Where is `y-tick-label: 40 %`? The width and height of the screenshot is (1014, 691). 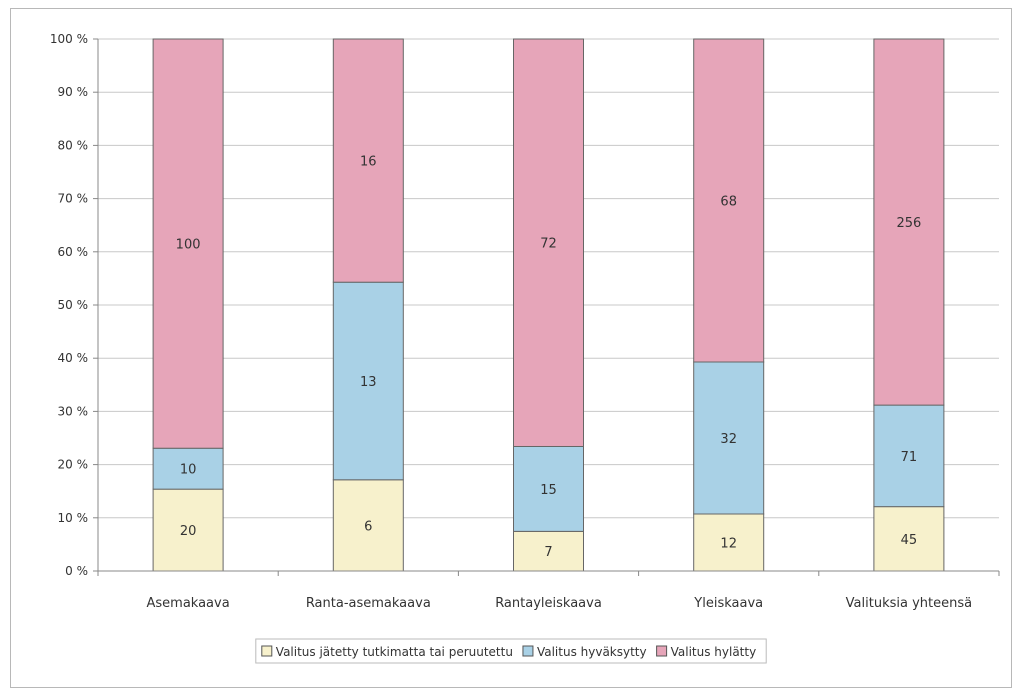
y-tick-label: 40 % is located at coordinates (73, 358).